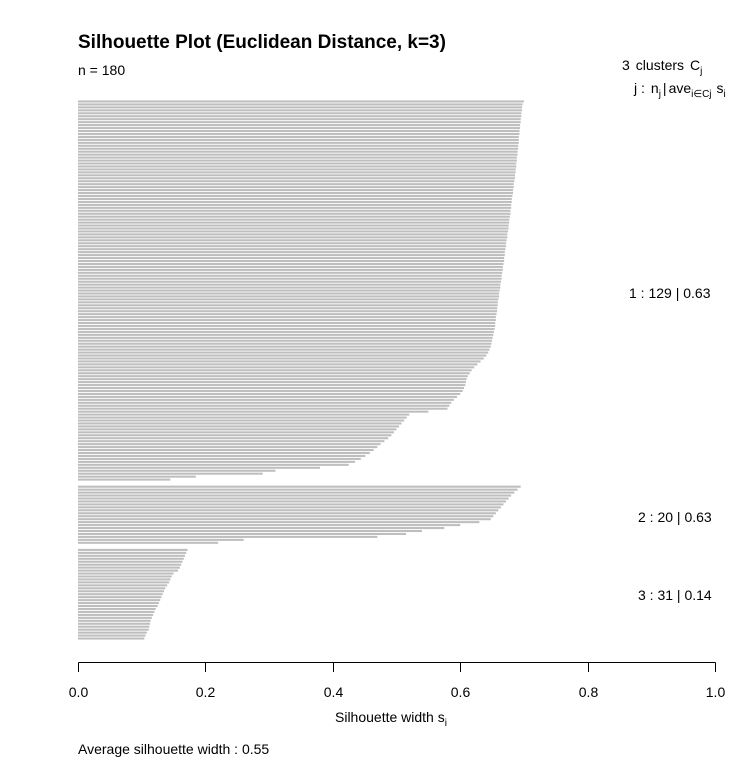  What do you see at coordinates (716, 692) in the screenshot?
I see `x-tick-label: 1.0` at bounding box center [716, 692].